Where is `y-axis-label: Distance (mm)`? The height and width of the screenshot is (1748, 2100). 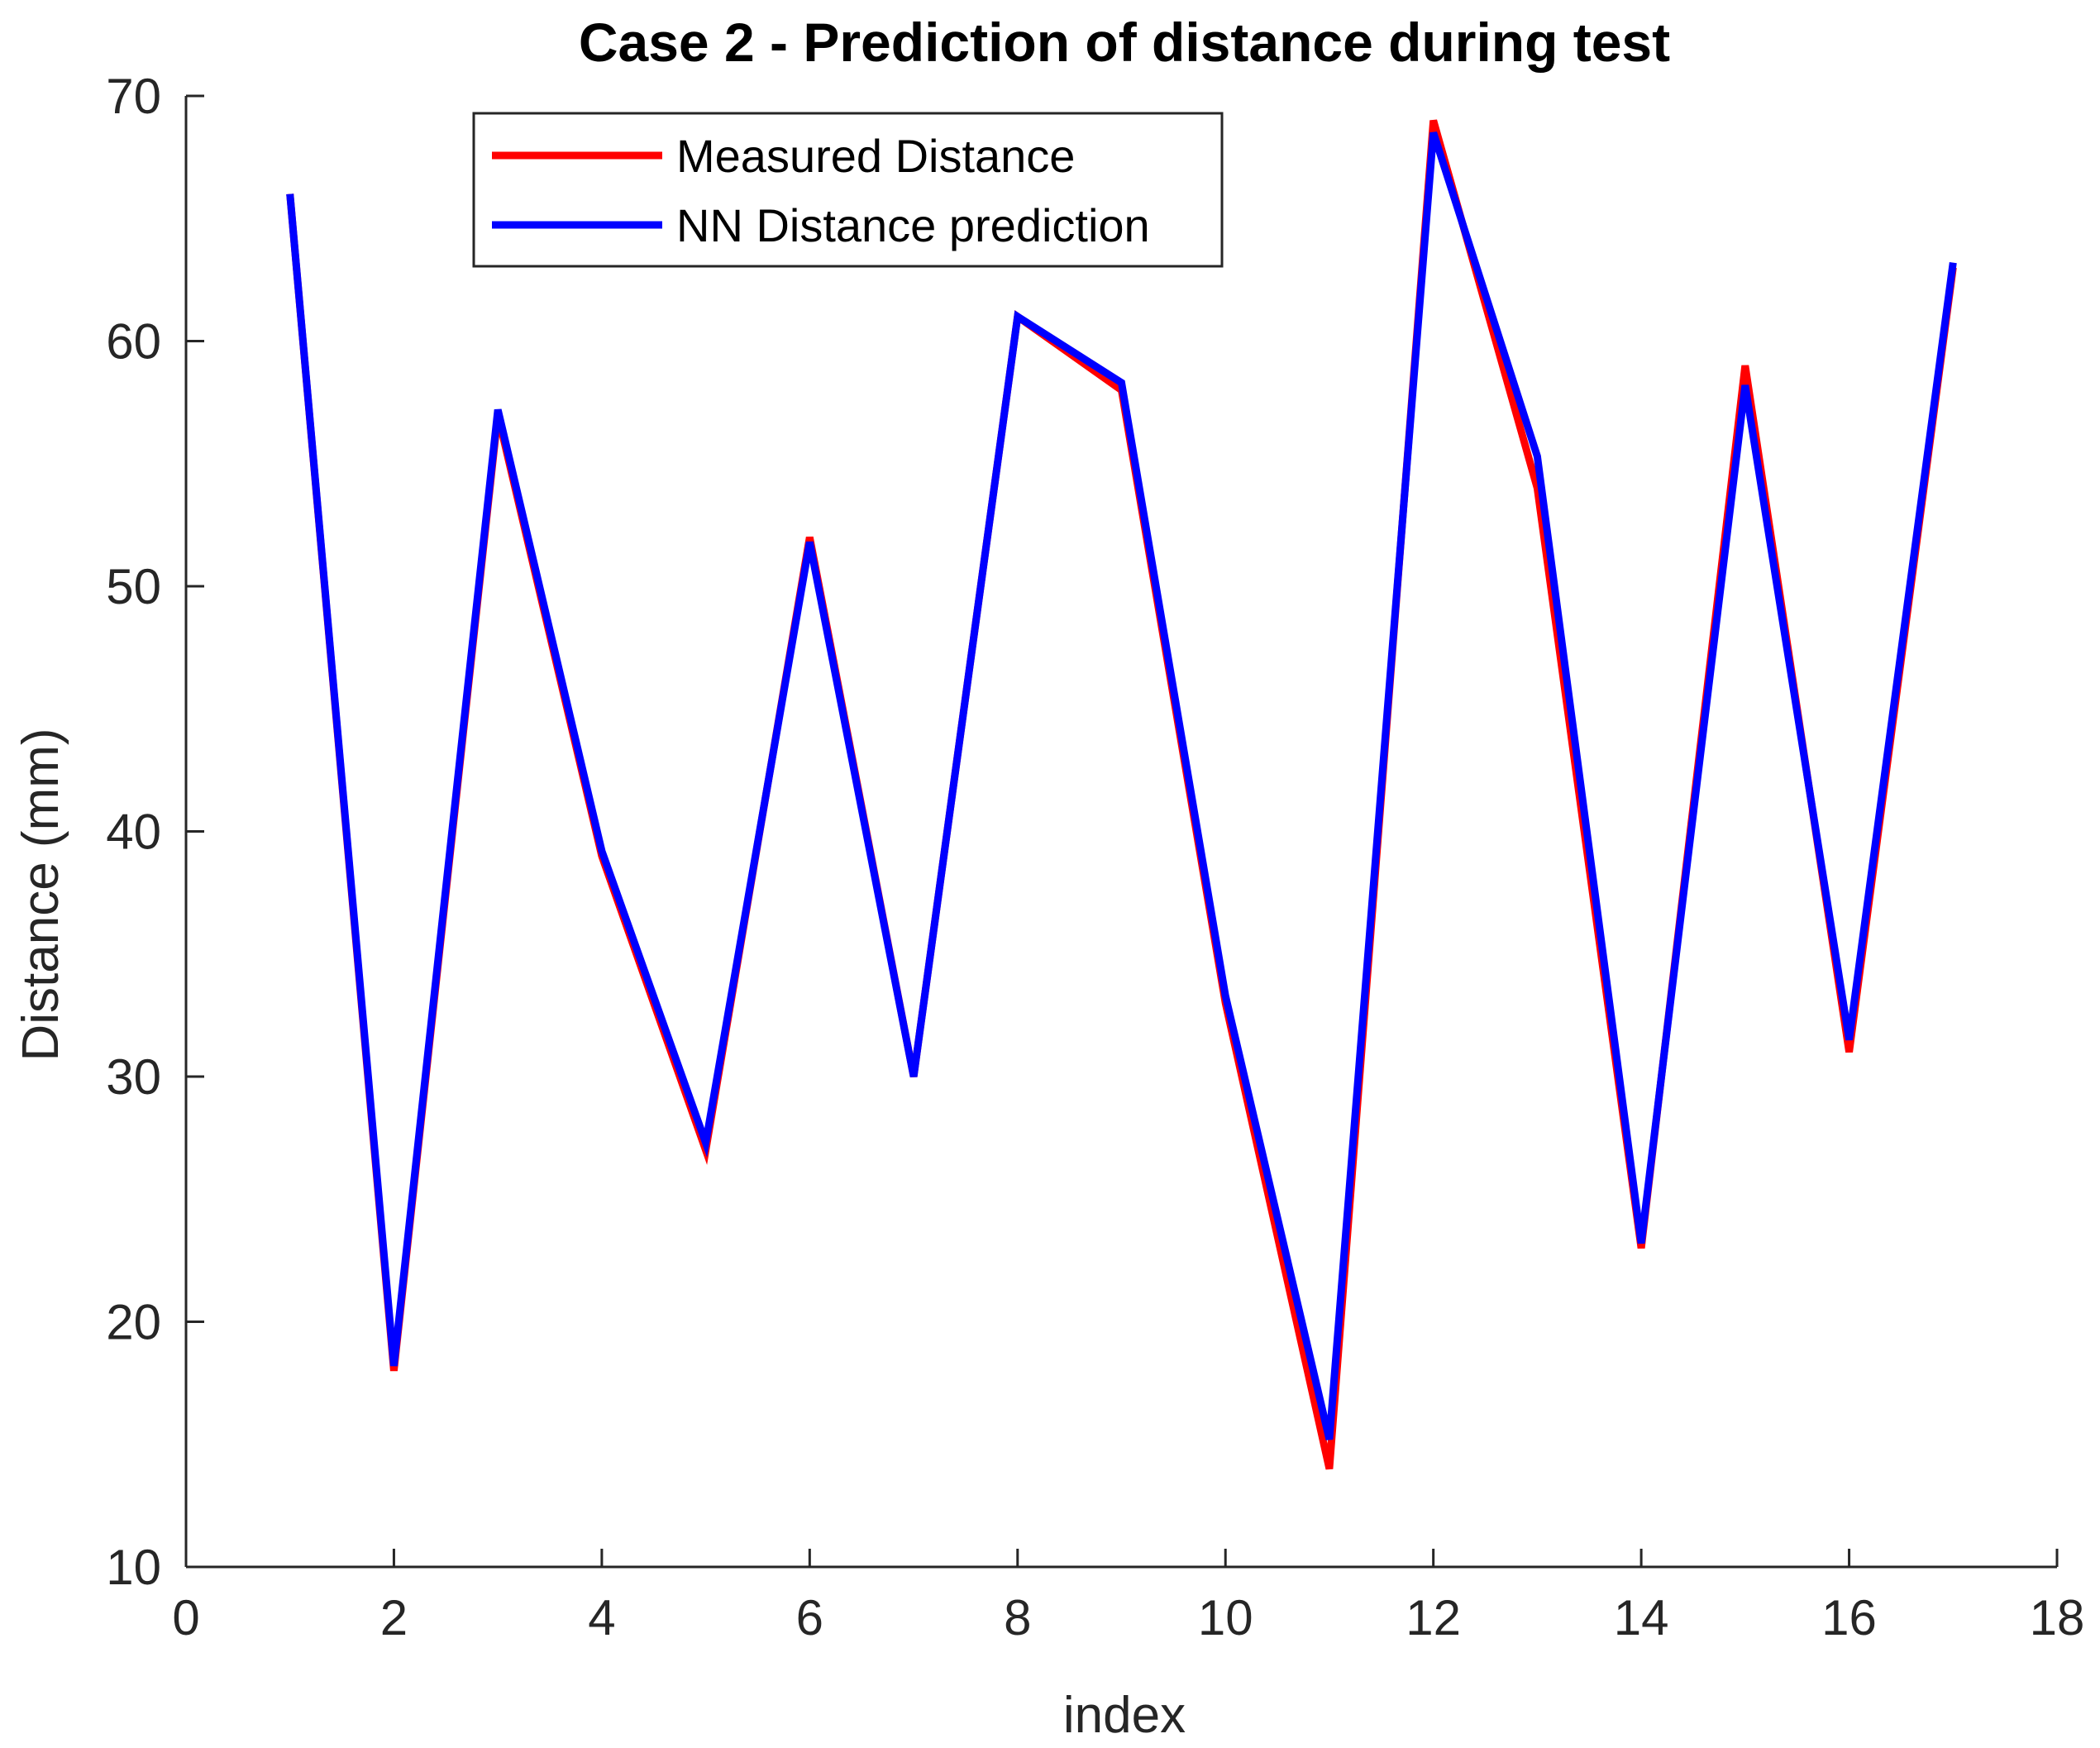
y-axis-label: Distance (mm) is located at coordinates (40, 894).